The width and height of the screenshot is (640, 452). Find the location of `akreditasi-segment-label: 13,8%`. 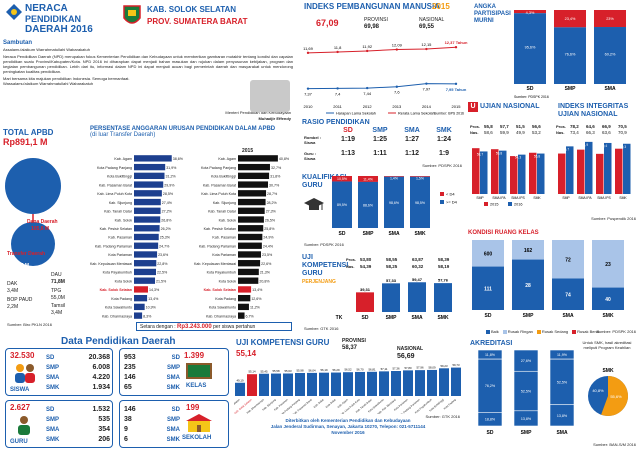

akreditasi-segment-label: 13,8% is located at coordinates (526, 419).